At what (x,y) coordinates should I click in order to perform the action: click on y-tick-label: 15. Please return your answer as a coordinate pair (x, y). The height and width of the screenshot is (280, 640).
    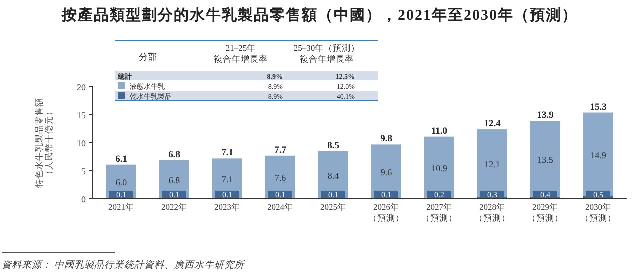
    Looking at the image, I should click on (81, 115).